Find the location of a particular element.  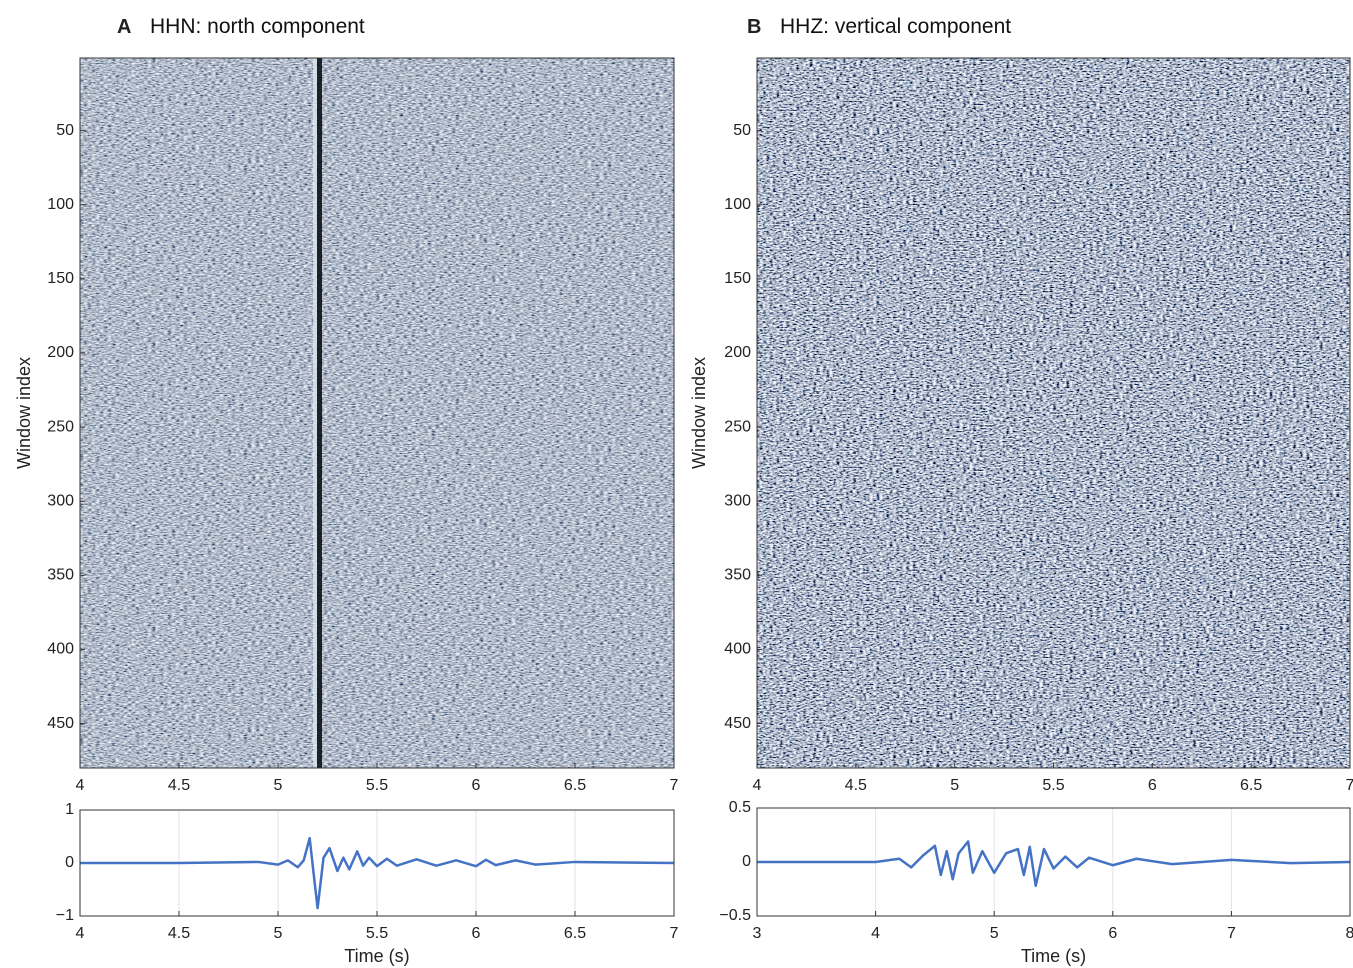

chart-title: HHN: north component is located at coordinates (257, 26).